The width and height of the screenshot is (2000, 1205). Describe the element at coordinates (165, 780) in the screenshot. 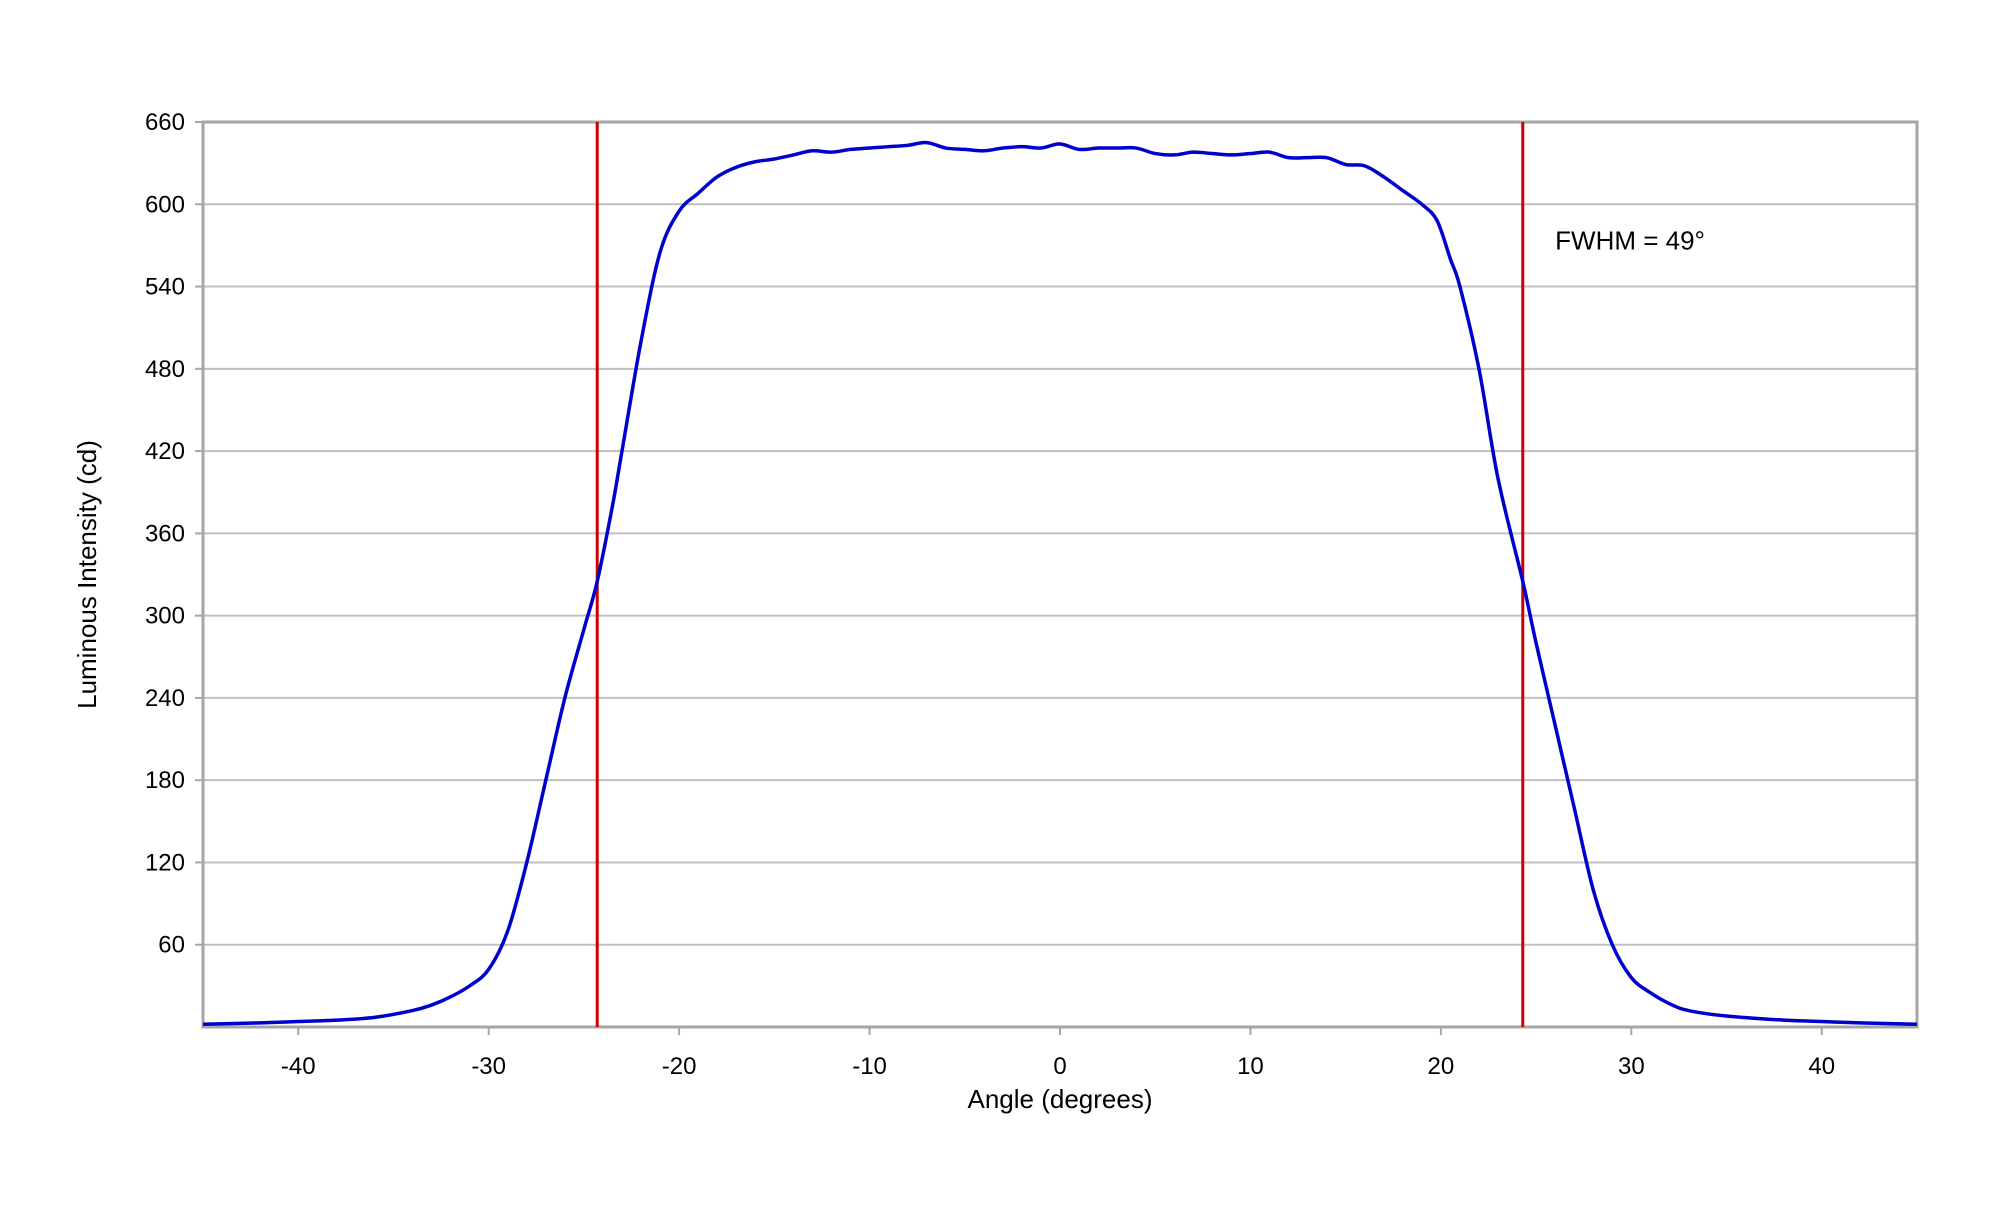

I see `y-tick-label: 180` at that location.